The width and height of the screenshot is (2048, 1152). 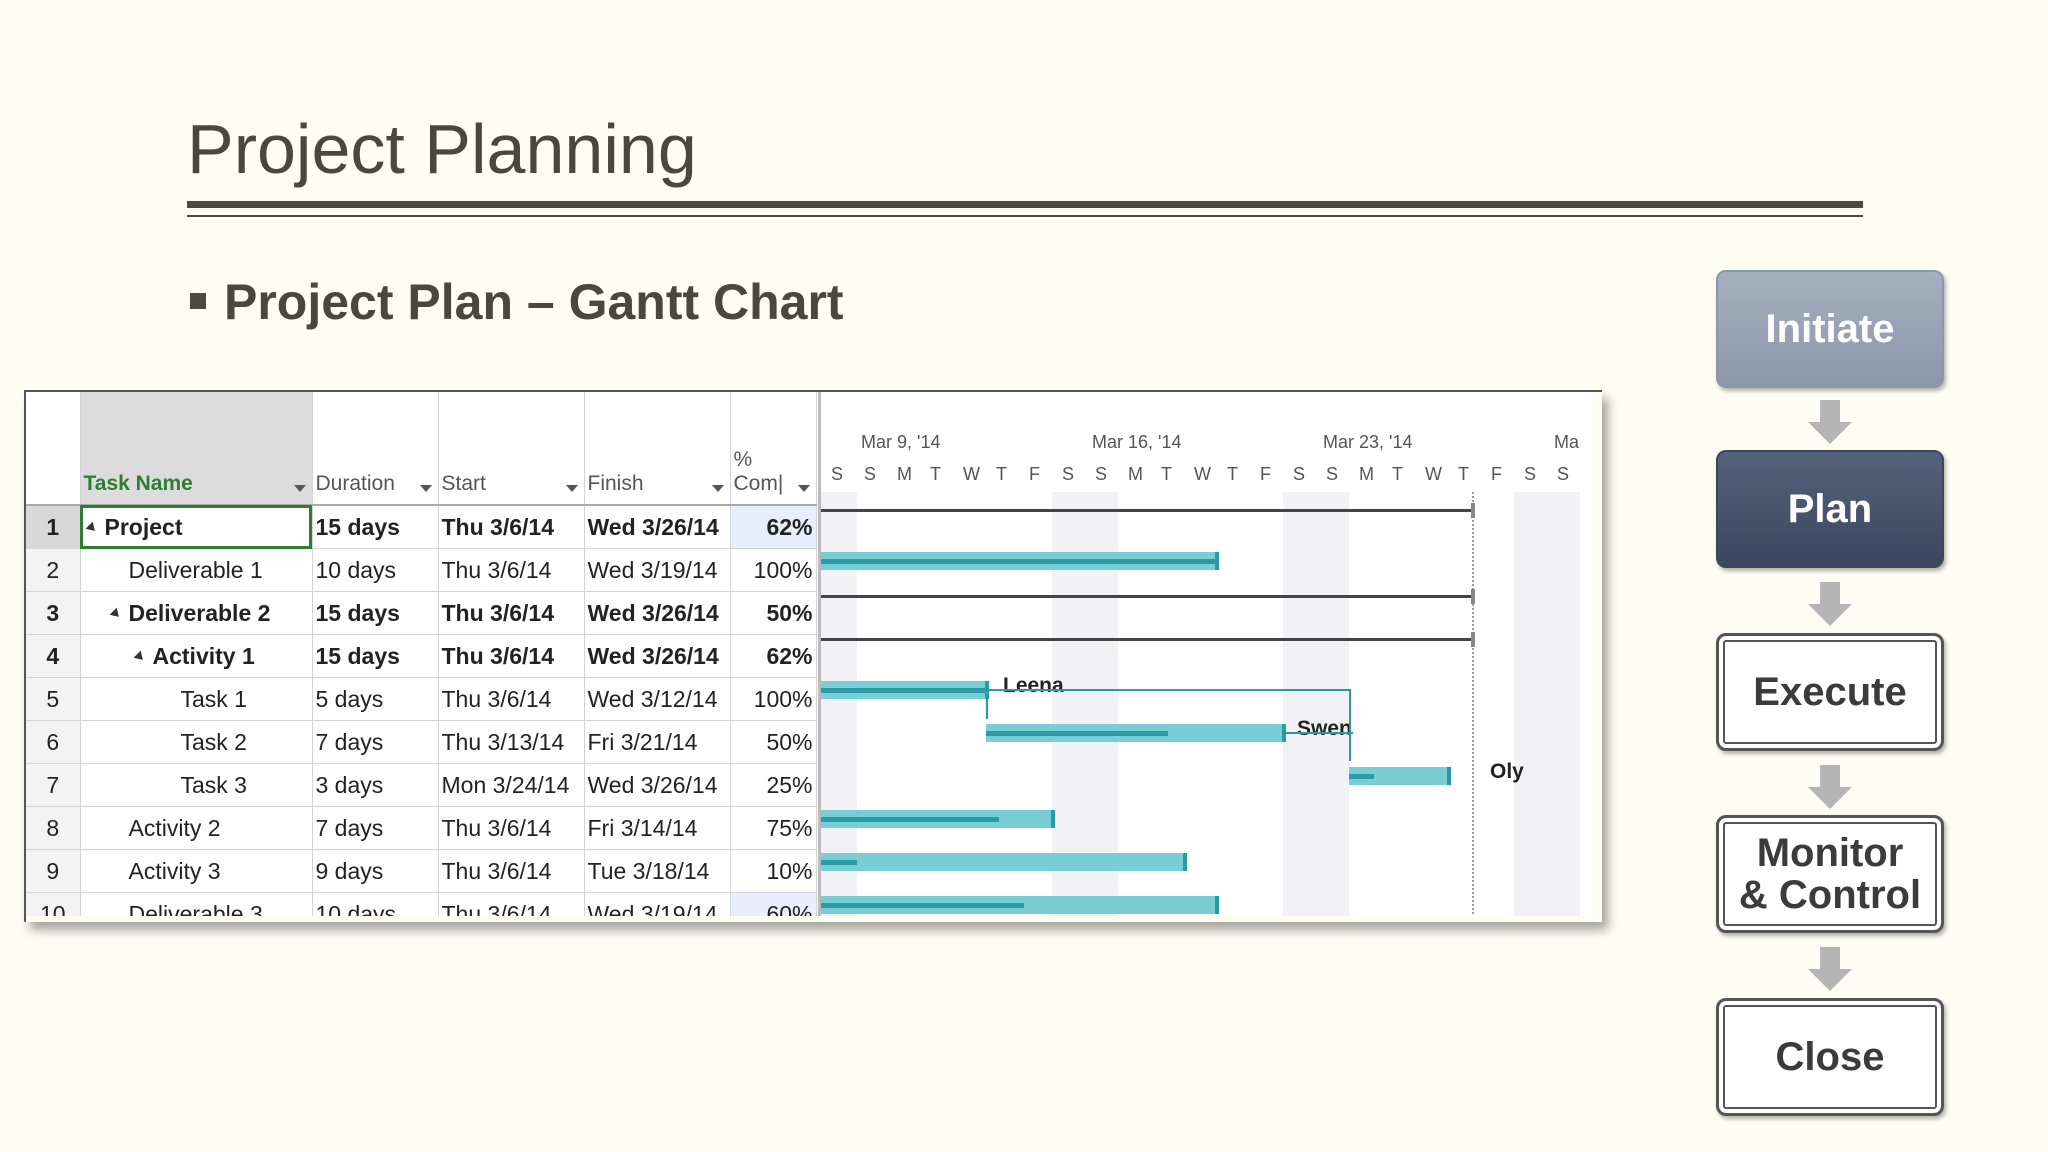 What do you see at coordinates (657, 828) in the screenshot?
I see `finish-cell: Fri 3/14/14` at bounding box center [657, 828].